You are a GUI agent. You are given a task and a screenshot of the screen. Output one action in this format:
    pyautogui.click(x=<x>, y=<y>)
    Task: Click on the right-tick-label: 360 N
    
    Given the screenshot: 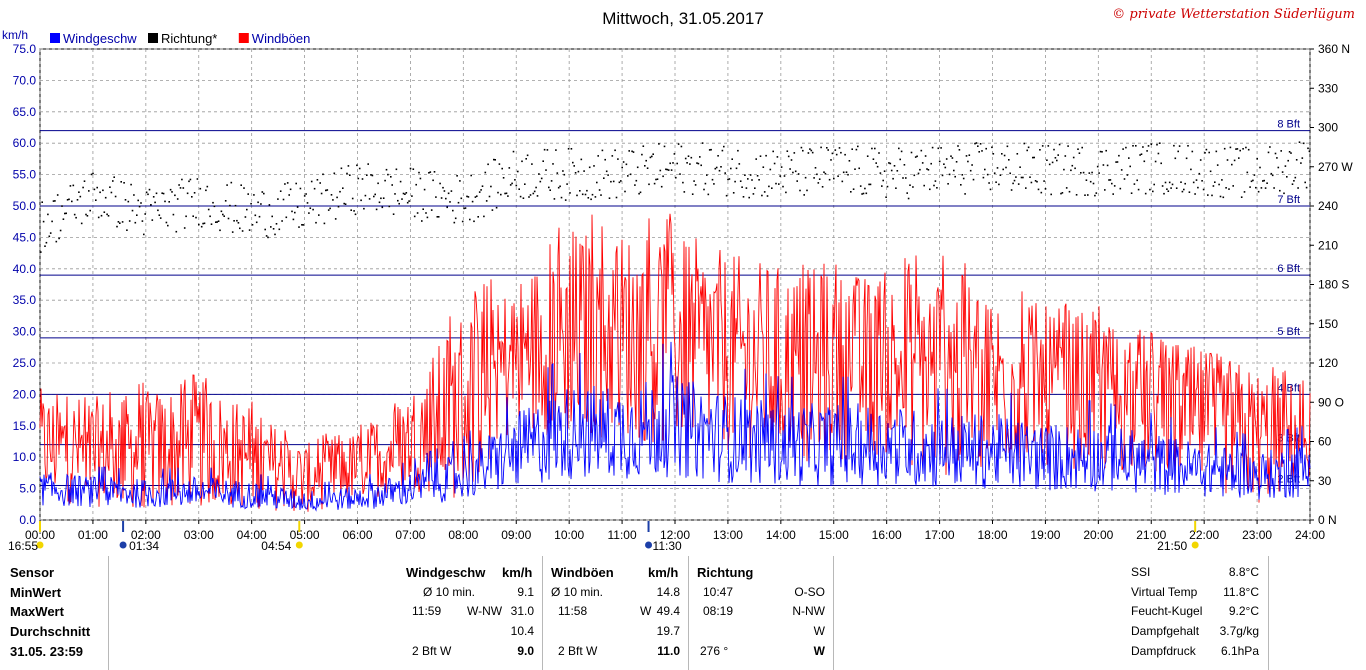 What is the action you would take?
    pyautogui.click(x=1334, y=49)
    